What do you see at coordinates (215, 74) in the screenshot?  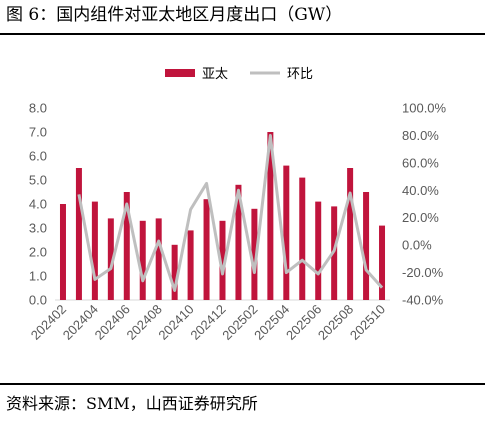 I see `legend-label: 亚太` at bounding box center [215, 74].